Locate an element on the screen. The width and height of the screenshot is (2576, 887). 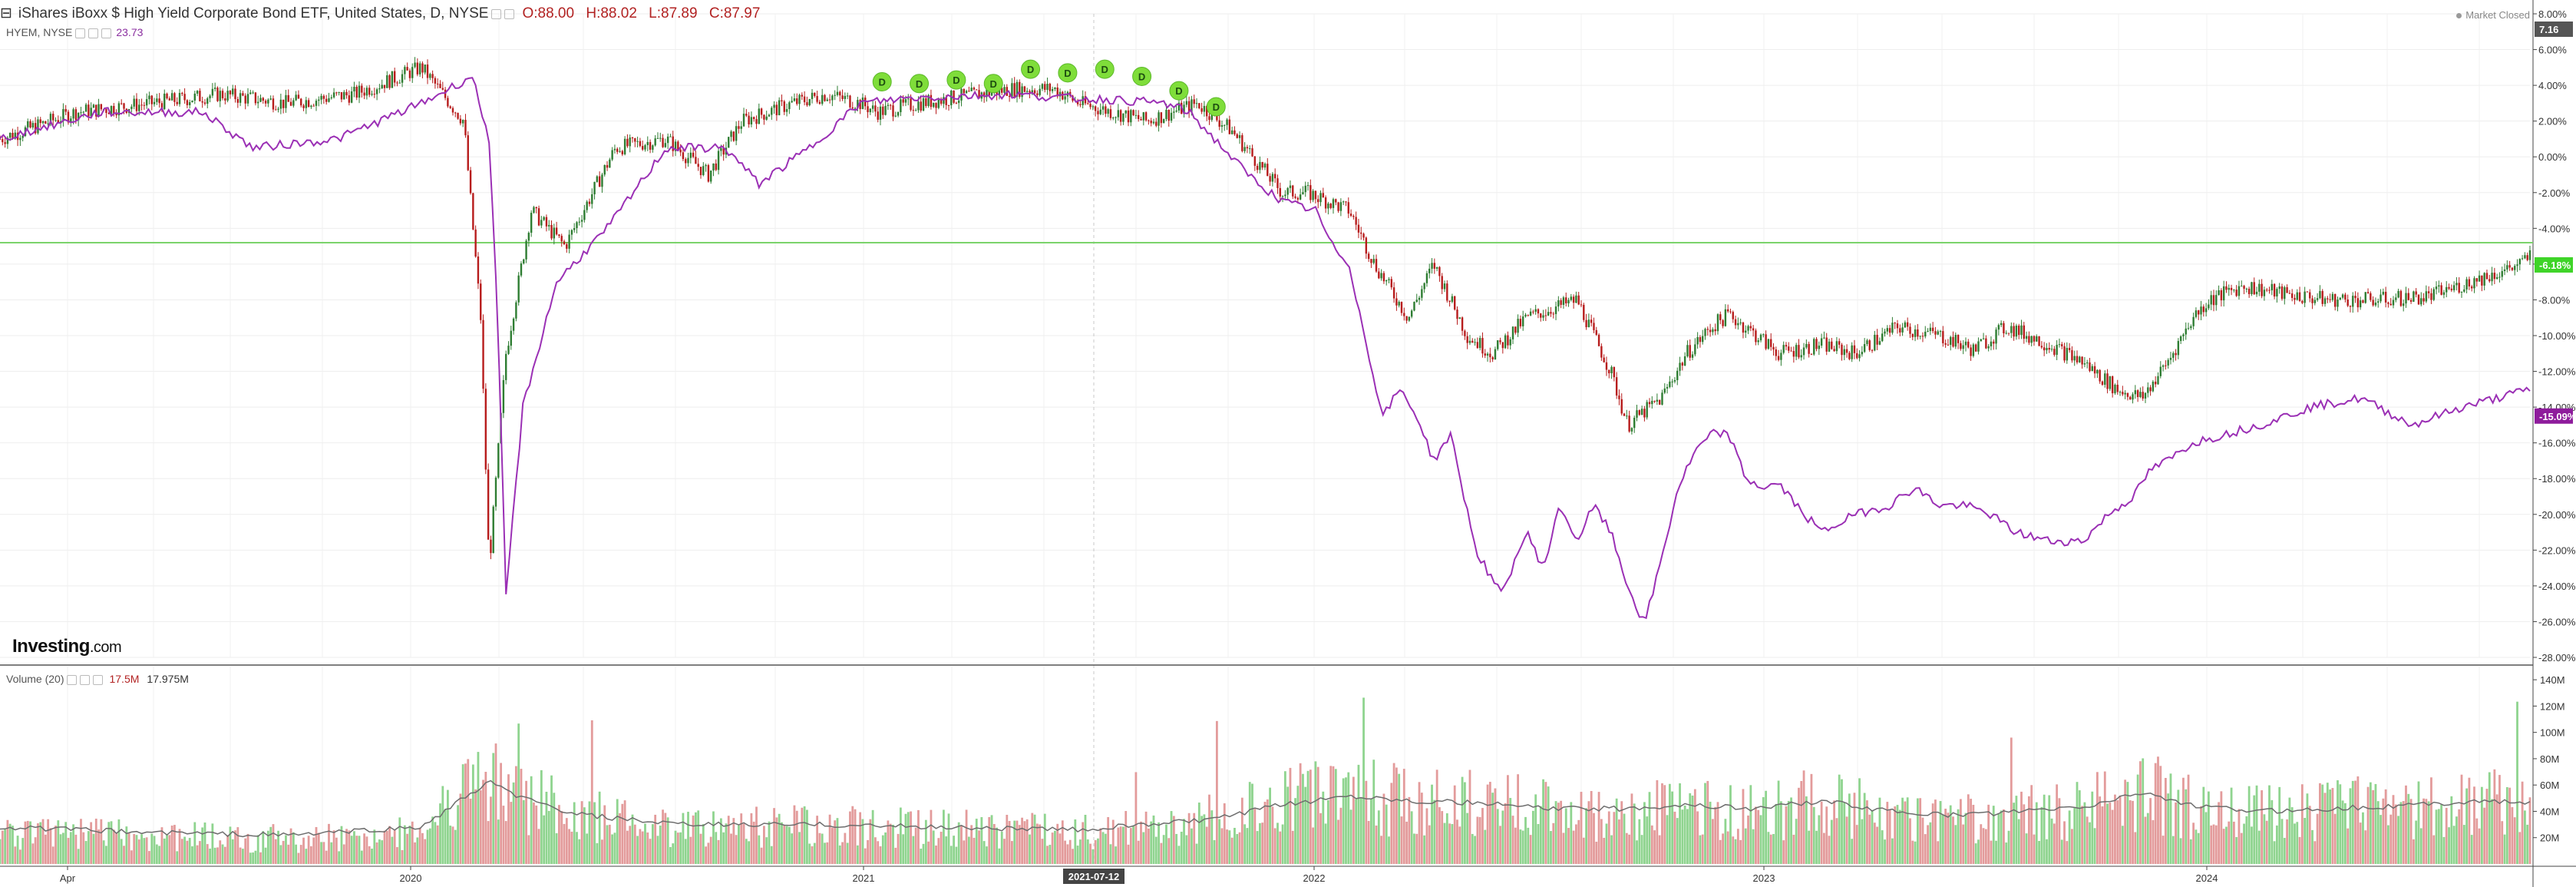
percent-badge-green-text: -6.18% is located at coordinates (2555, 265).